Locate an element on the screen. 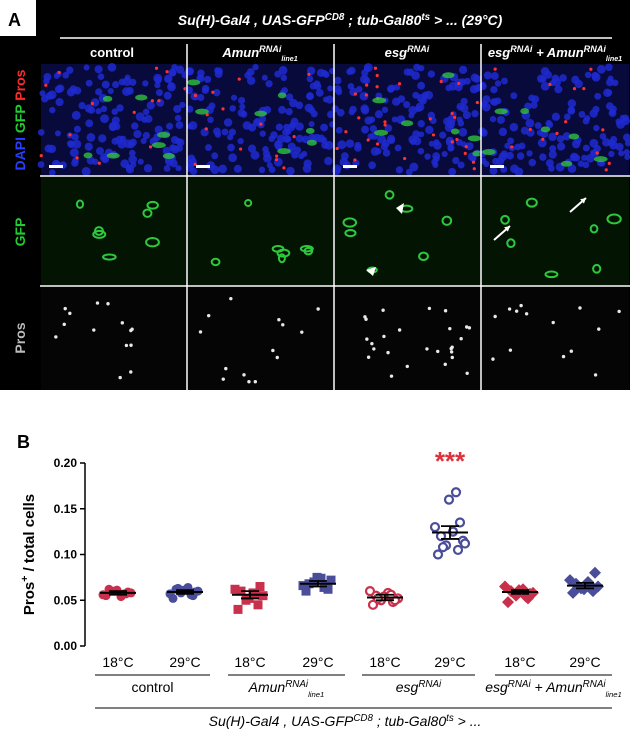 The width and height of the screenshot is (630, 731). text-segment: control is located at coordinates (112, 52).